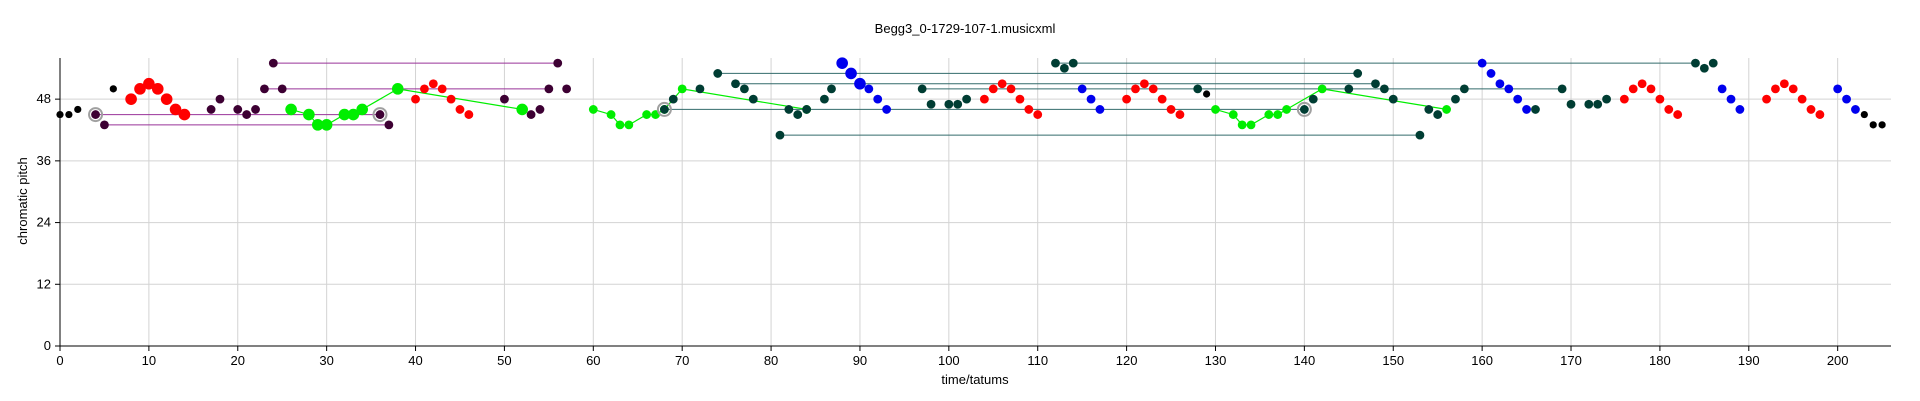 The image size is (1920, 401). I want to click on x-tick-label: 180, so click(1660, 360).